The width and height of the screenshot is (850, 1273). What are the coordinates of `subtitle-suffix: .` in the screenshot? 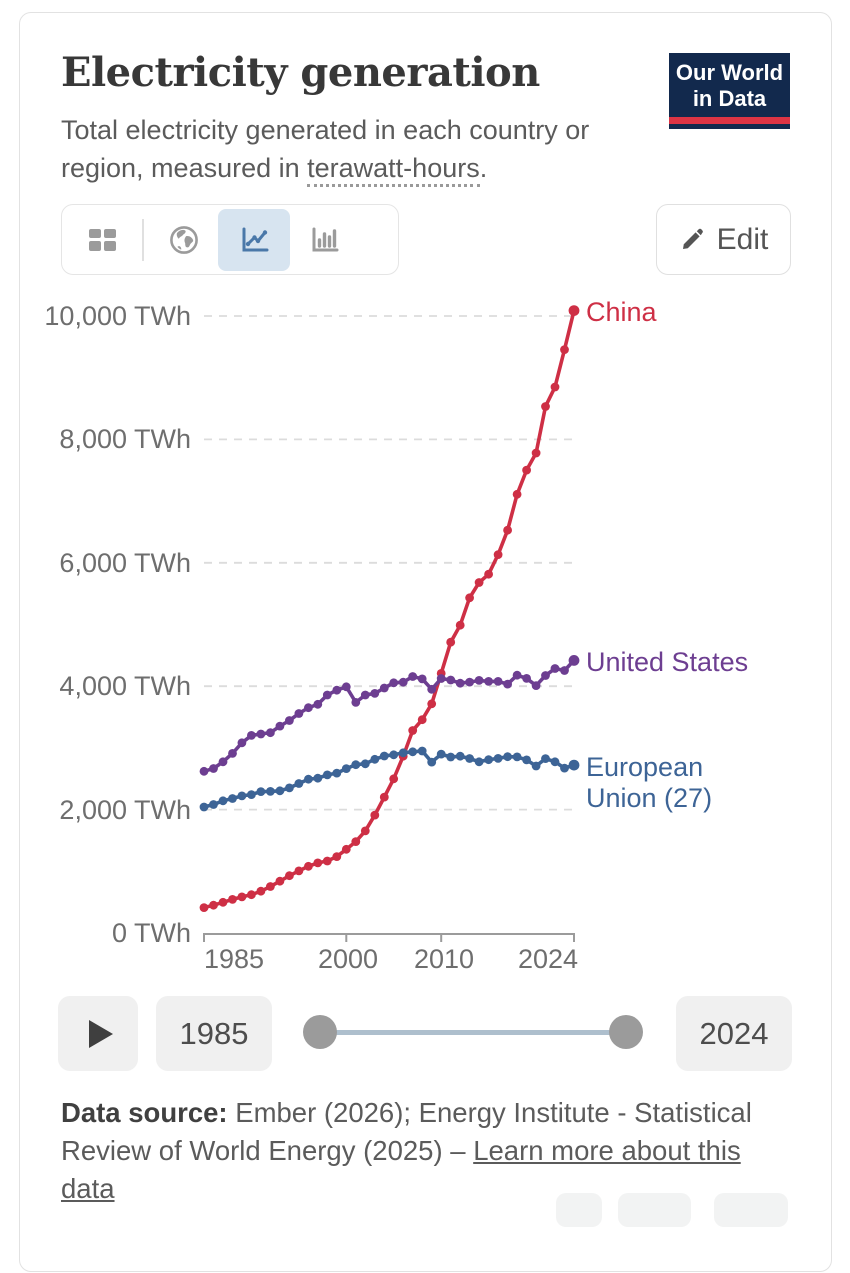 It's located at (483, 168).